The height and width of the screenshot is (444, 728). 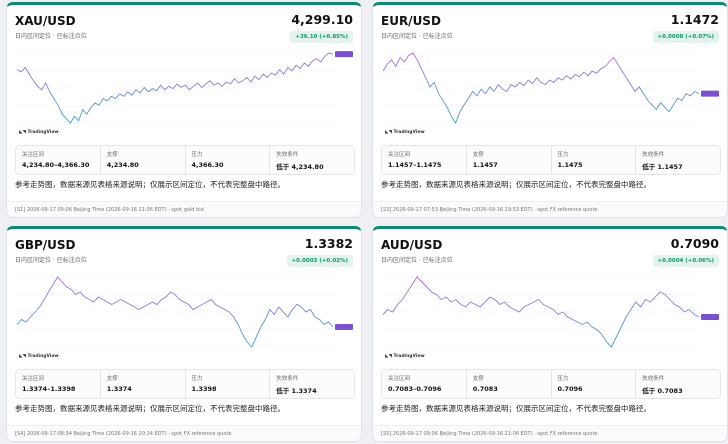 I want to click on symbol-label: GBP/USD, so click(x=45, y=245).